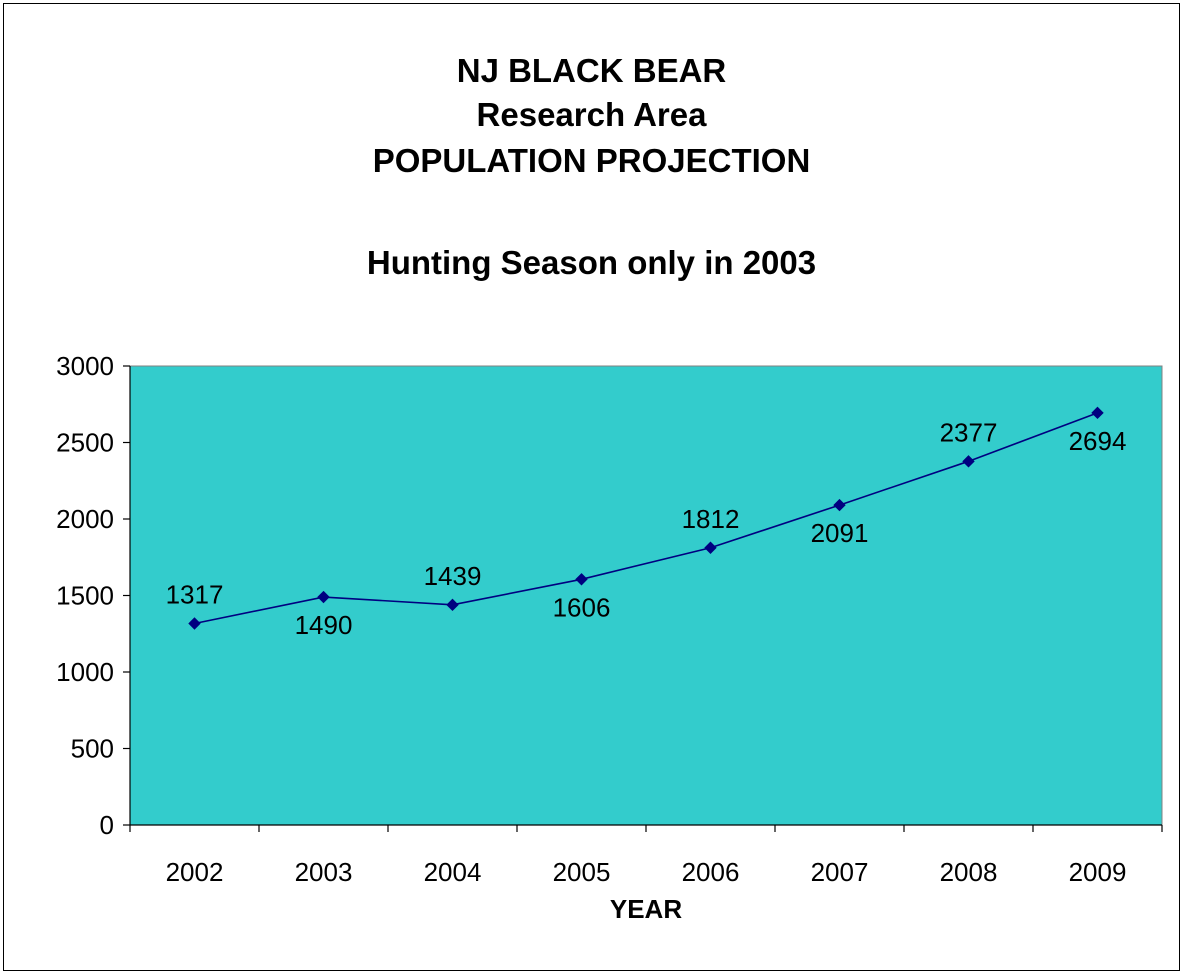  I want to click on data-label: 2377, so click(969, 432).